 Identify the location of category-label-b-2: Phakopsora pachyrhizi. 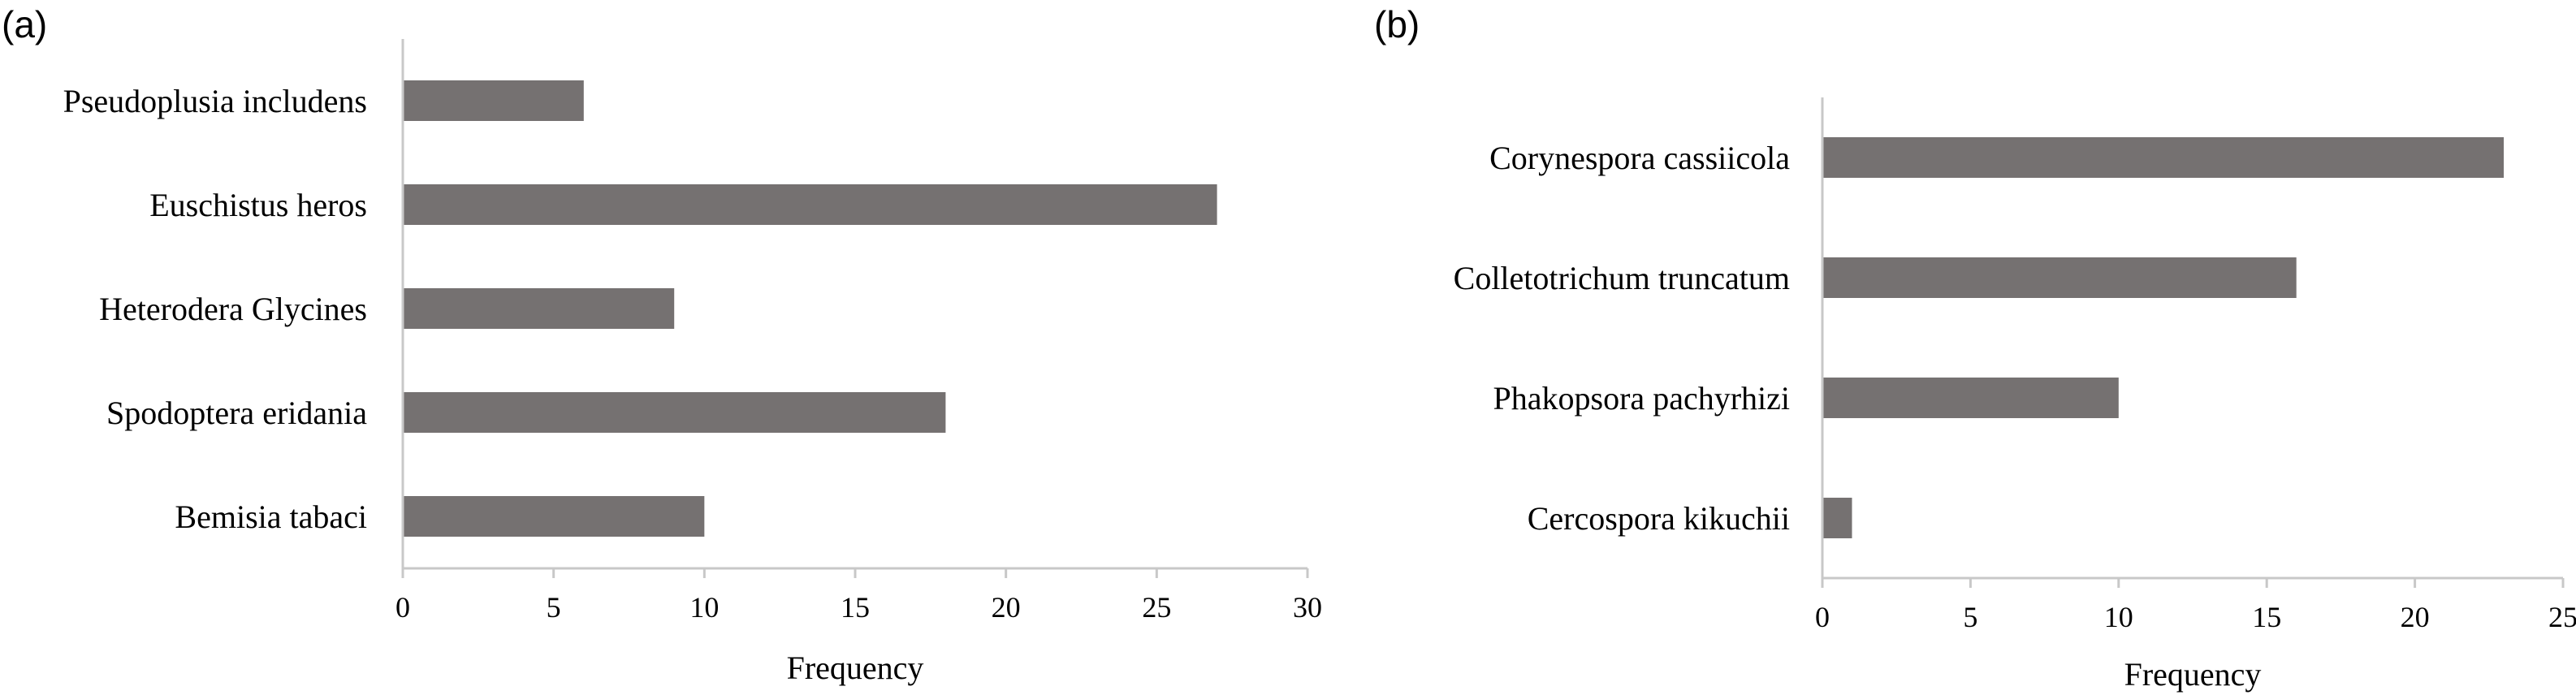
(1642, 398).